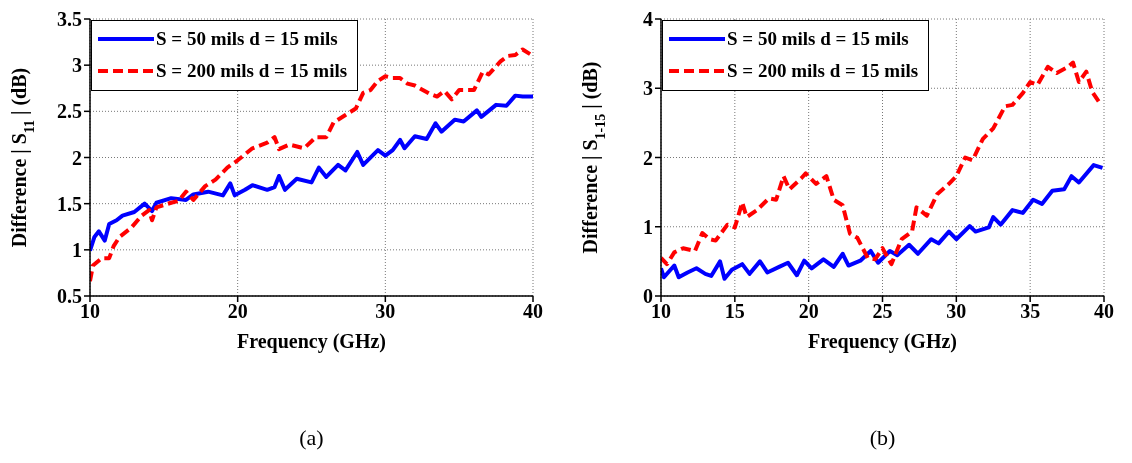  I want to click on y-tick-label: 0.5, so click(69, 296).